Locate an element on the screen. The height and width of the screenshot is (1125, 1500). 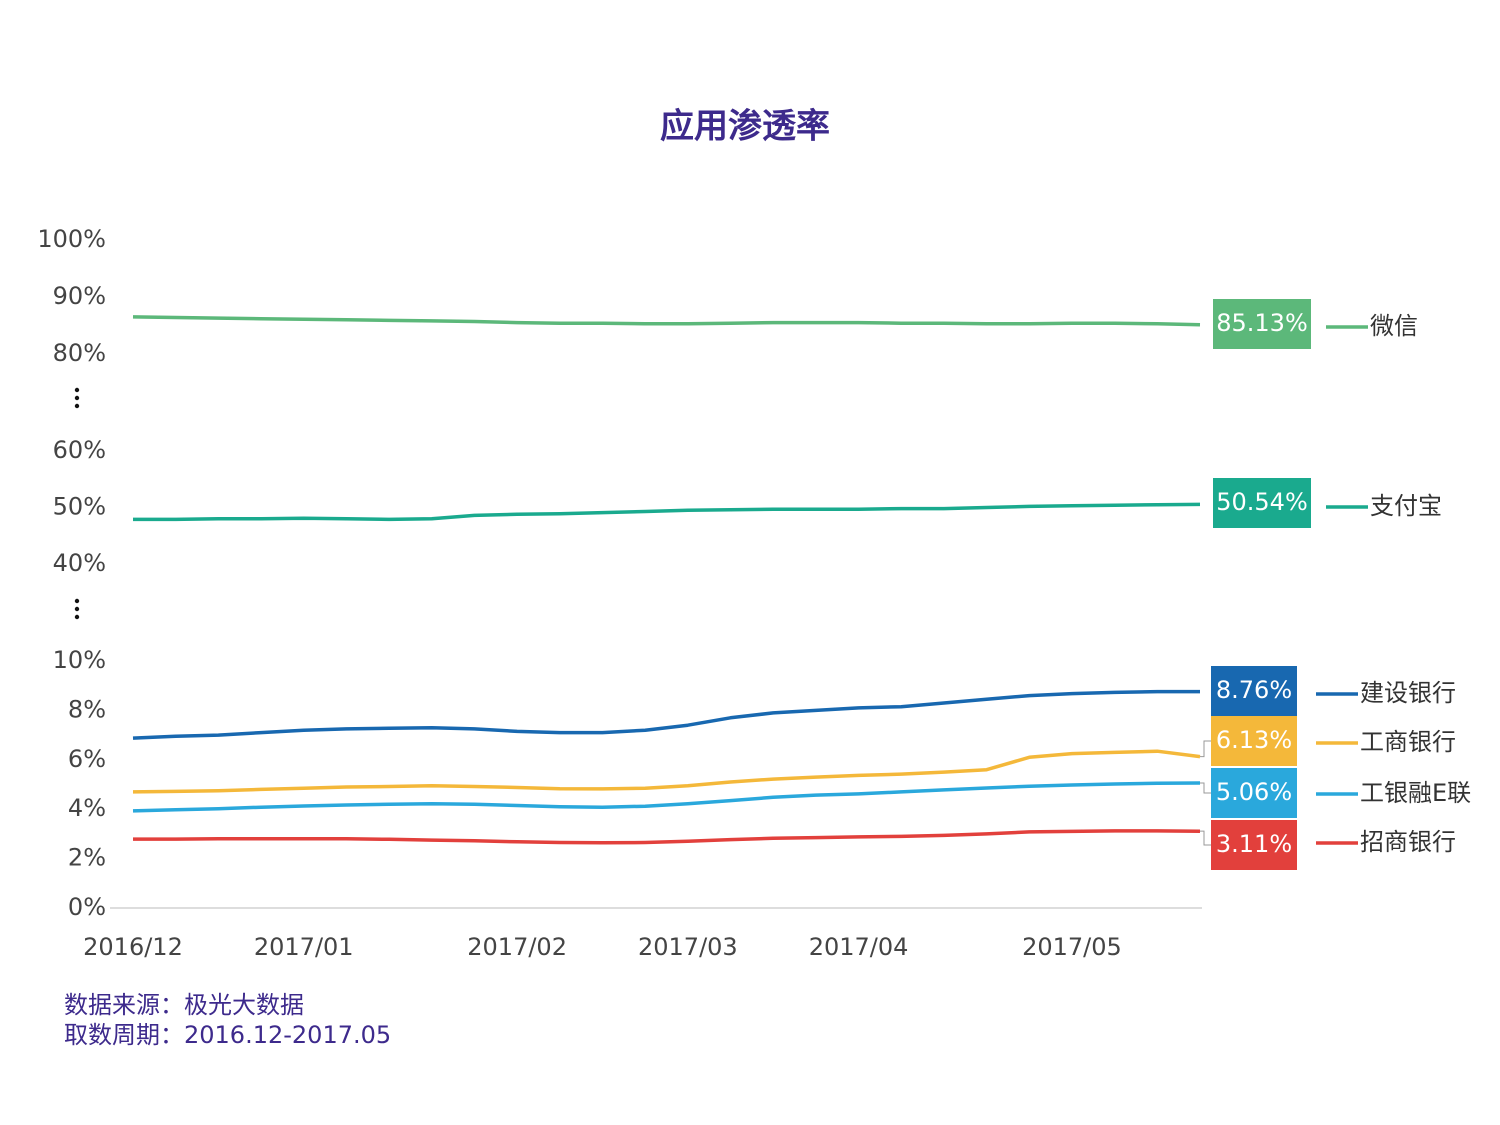
y-tick-label: 90% is located at coordinates (79, 296).